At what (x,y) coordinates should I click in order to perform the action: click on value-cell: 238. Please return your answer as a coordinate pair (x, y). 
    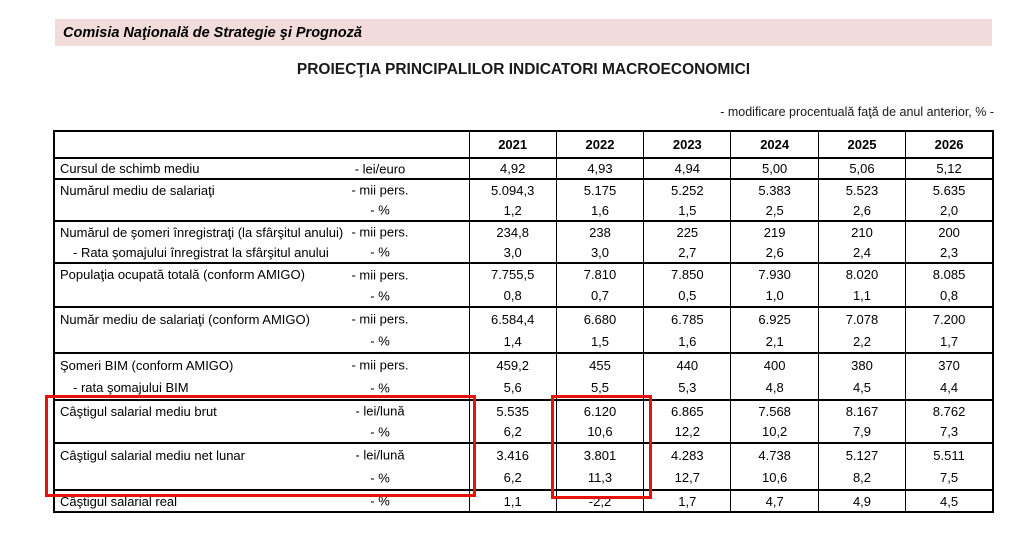
    Looking at the image, I should click on (599, 231).